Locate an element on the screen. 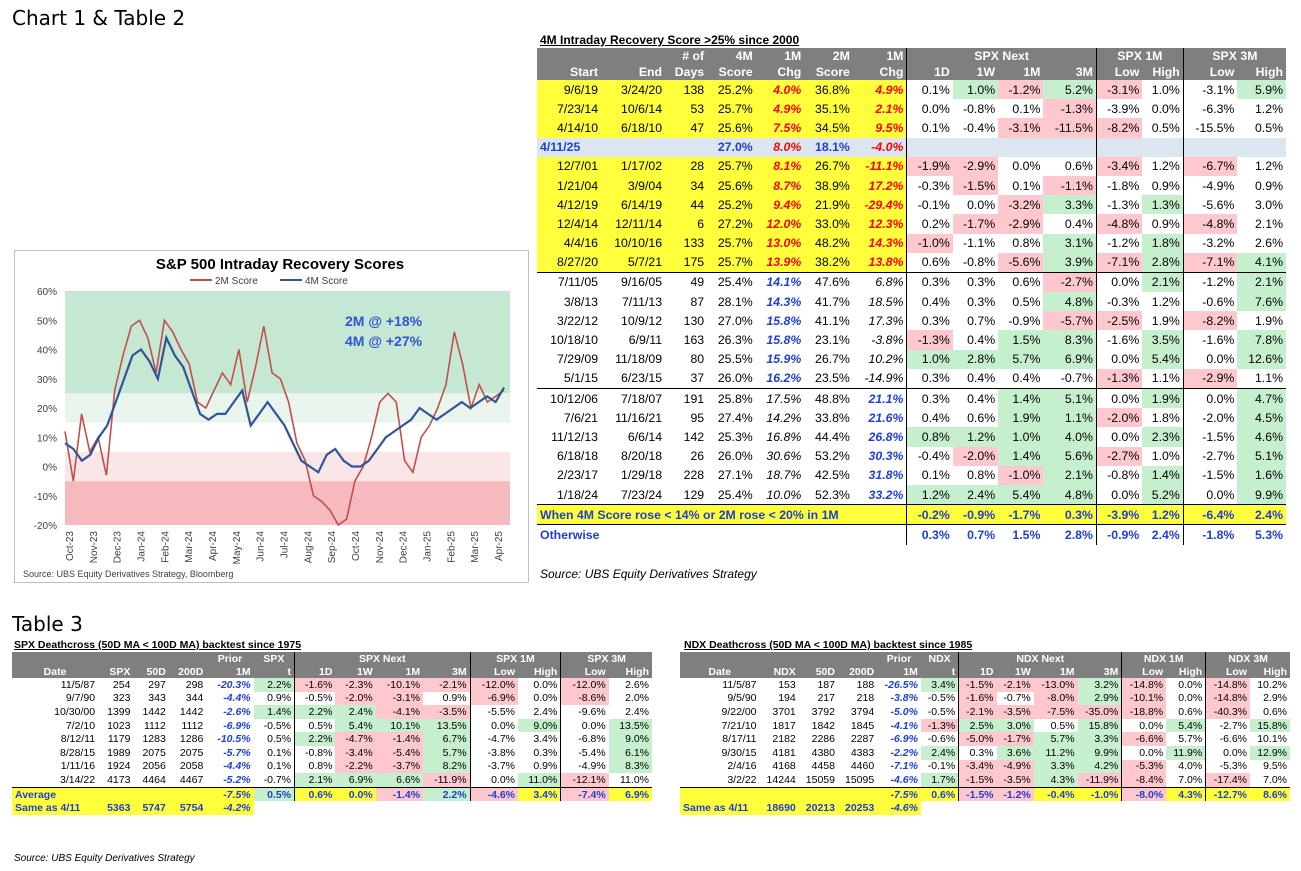 The height and width of the screenshot is (871, 1301). table-cell: 5.2% is located at coordinates (1070, 90).